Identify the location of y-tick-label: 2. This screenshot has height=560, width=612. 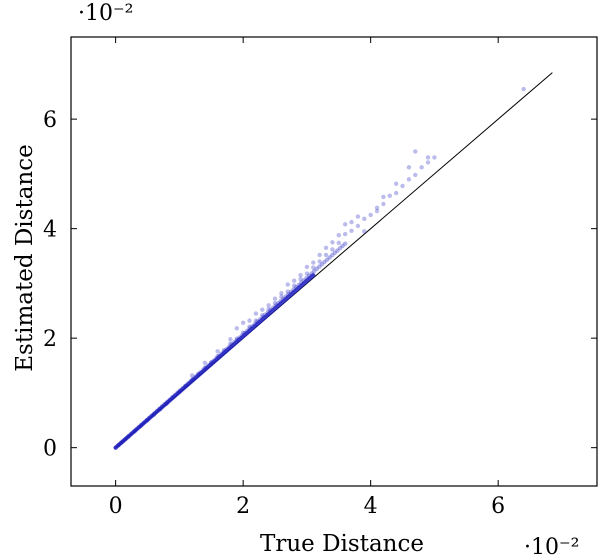
(50, 339).